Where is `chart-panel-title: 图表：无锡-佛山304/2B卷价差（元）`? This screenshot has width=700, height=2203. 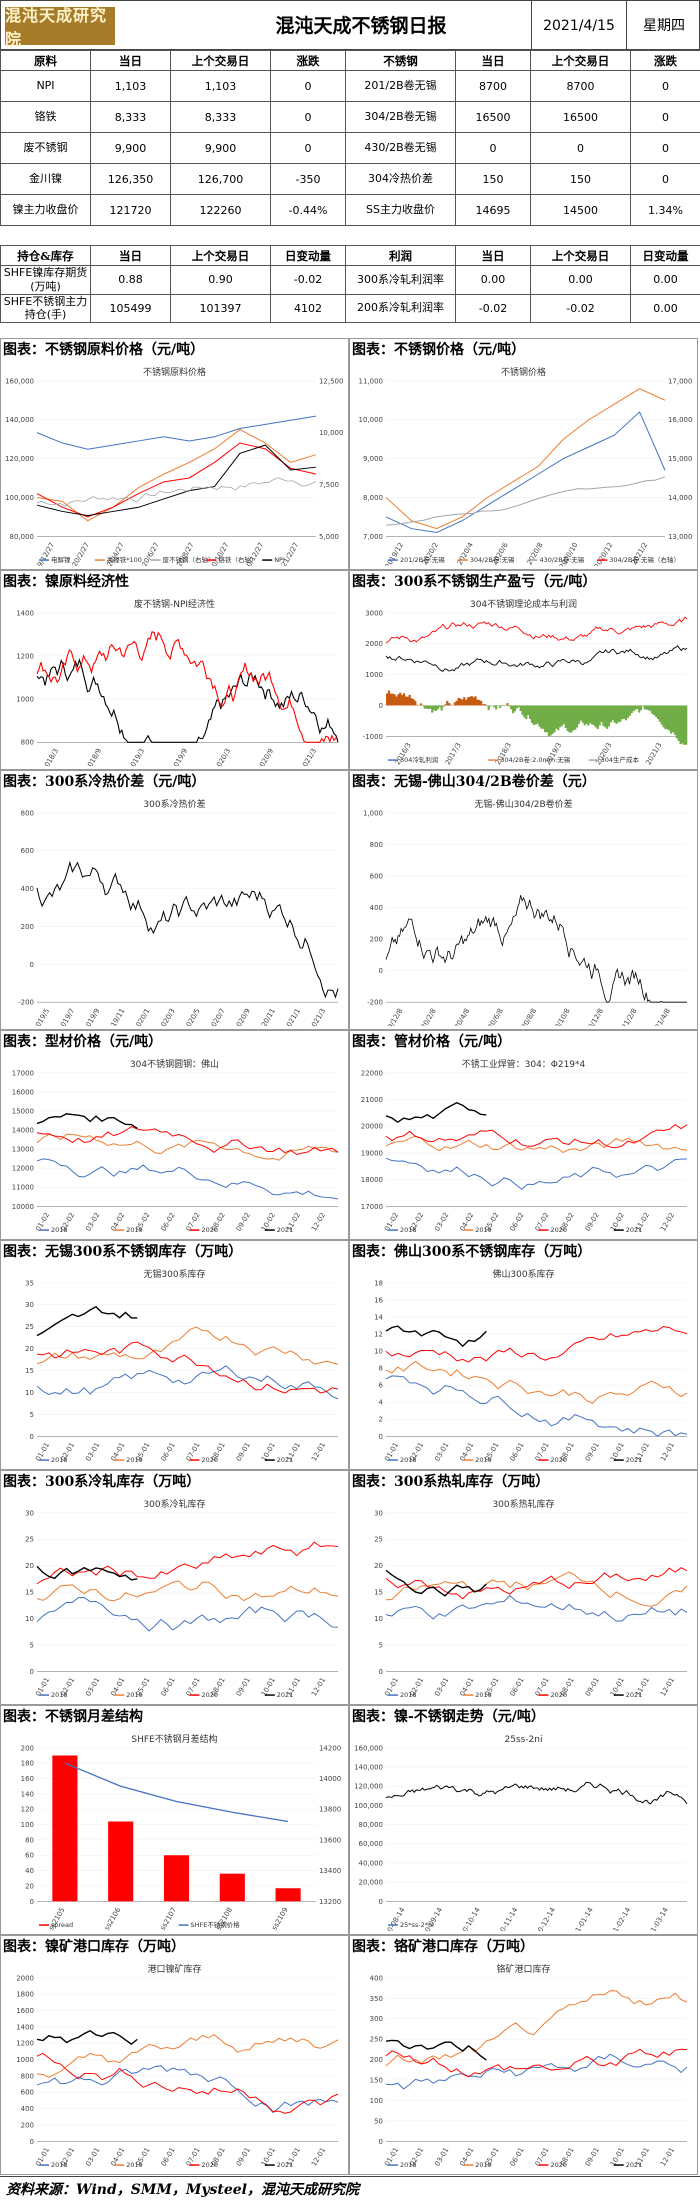
chart-panel-title: 图表：无锡-佛山304/2B卷价差（元） is located at coordinates (474, 781).